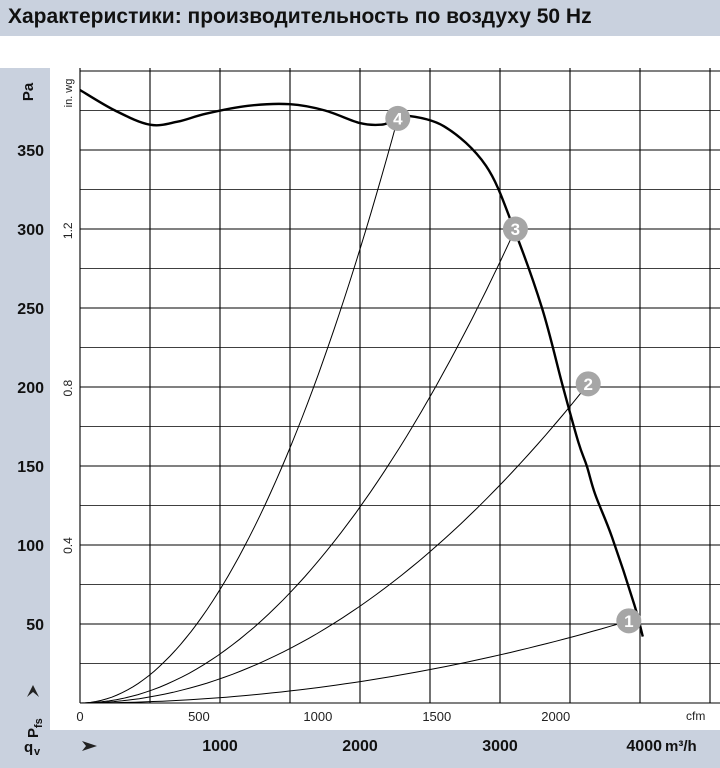 This screenshot has width=720, height=768. Describe the element at coordinates (30, 151) in the screenshot. I see `y-tick-pa: 350` at that location.